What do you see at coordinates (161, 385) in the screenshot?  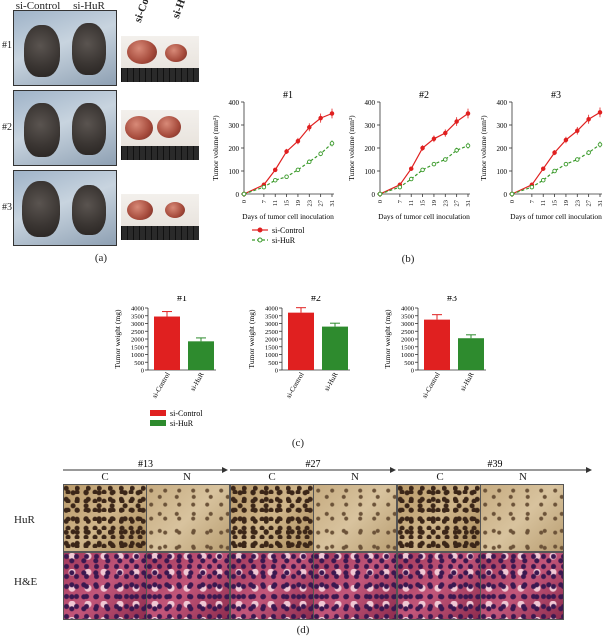 I see `x-tick-label: si-Control` at bounding box center [161, 385].